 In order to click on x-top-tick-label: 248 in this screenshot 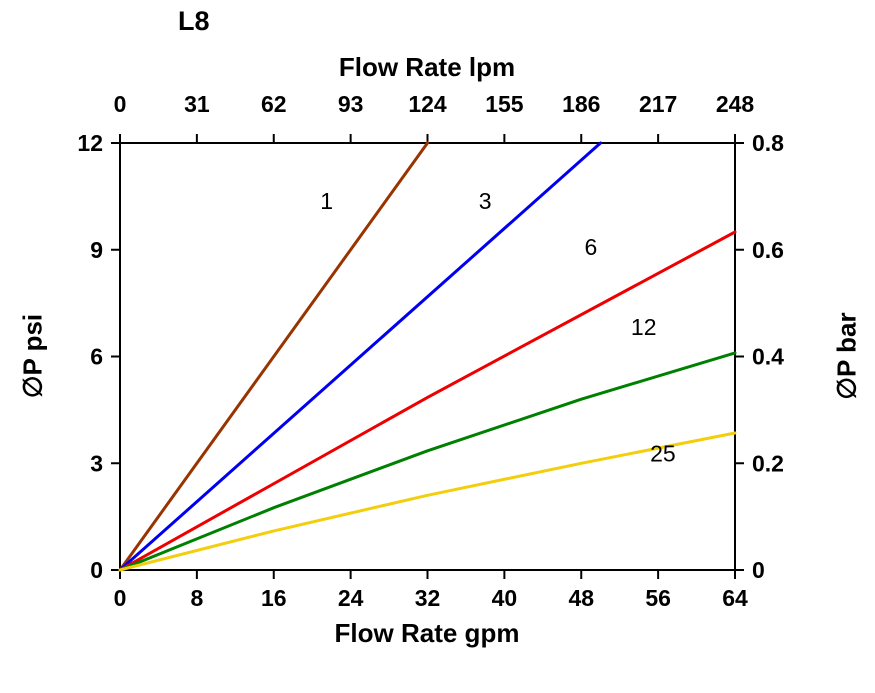, I will do `click(735, 104)`.